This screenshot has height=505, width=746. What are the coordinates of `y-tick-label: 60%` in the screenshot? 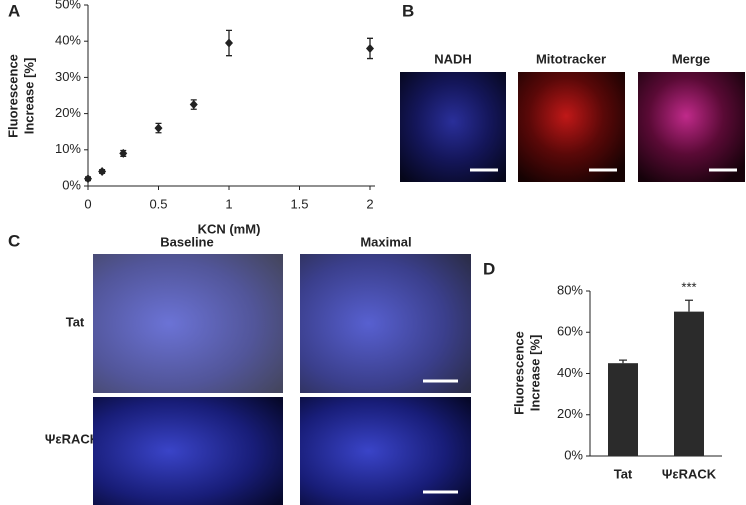 It's located at (570, 331).